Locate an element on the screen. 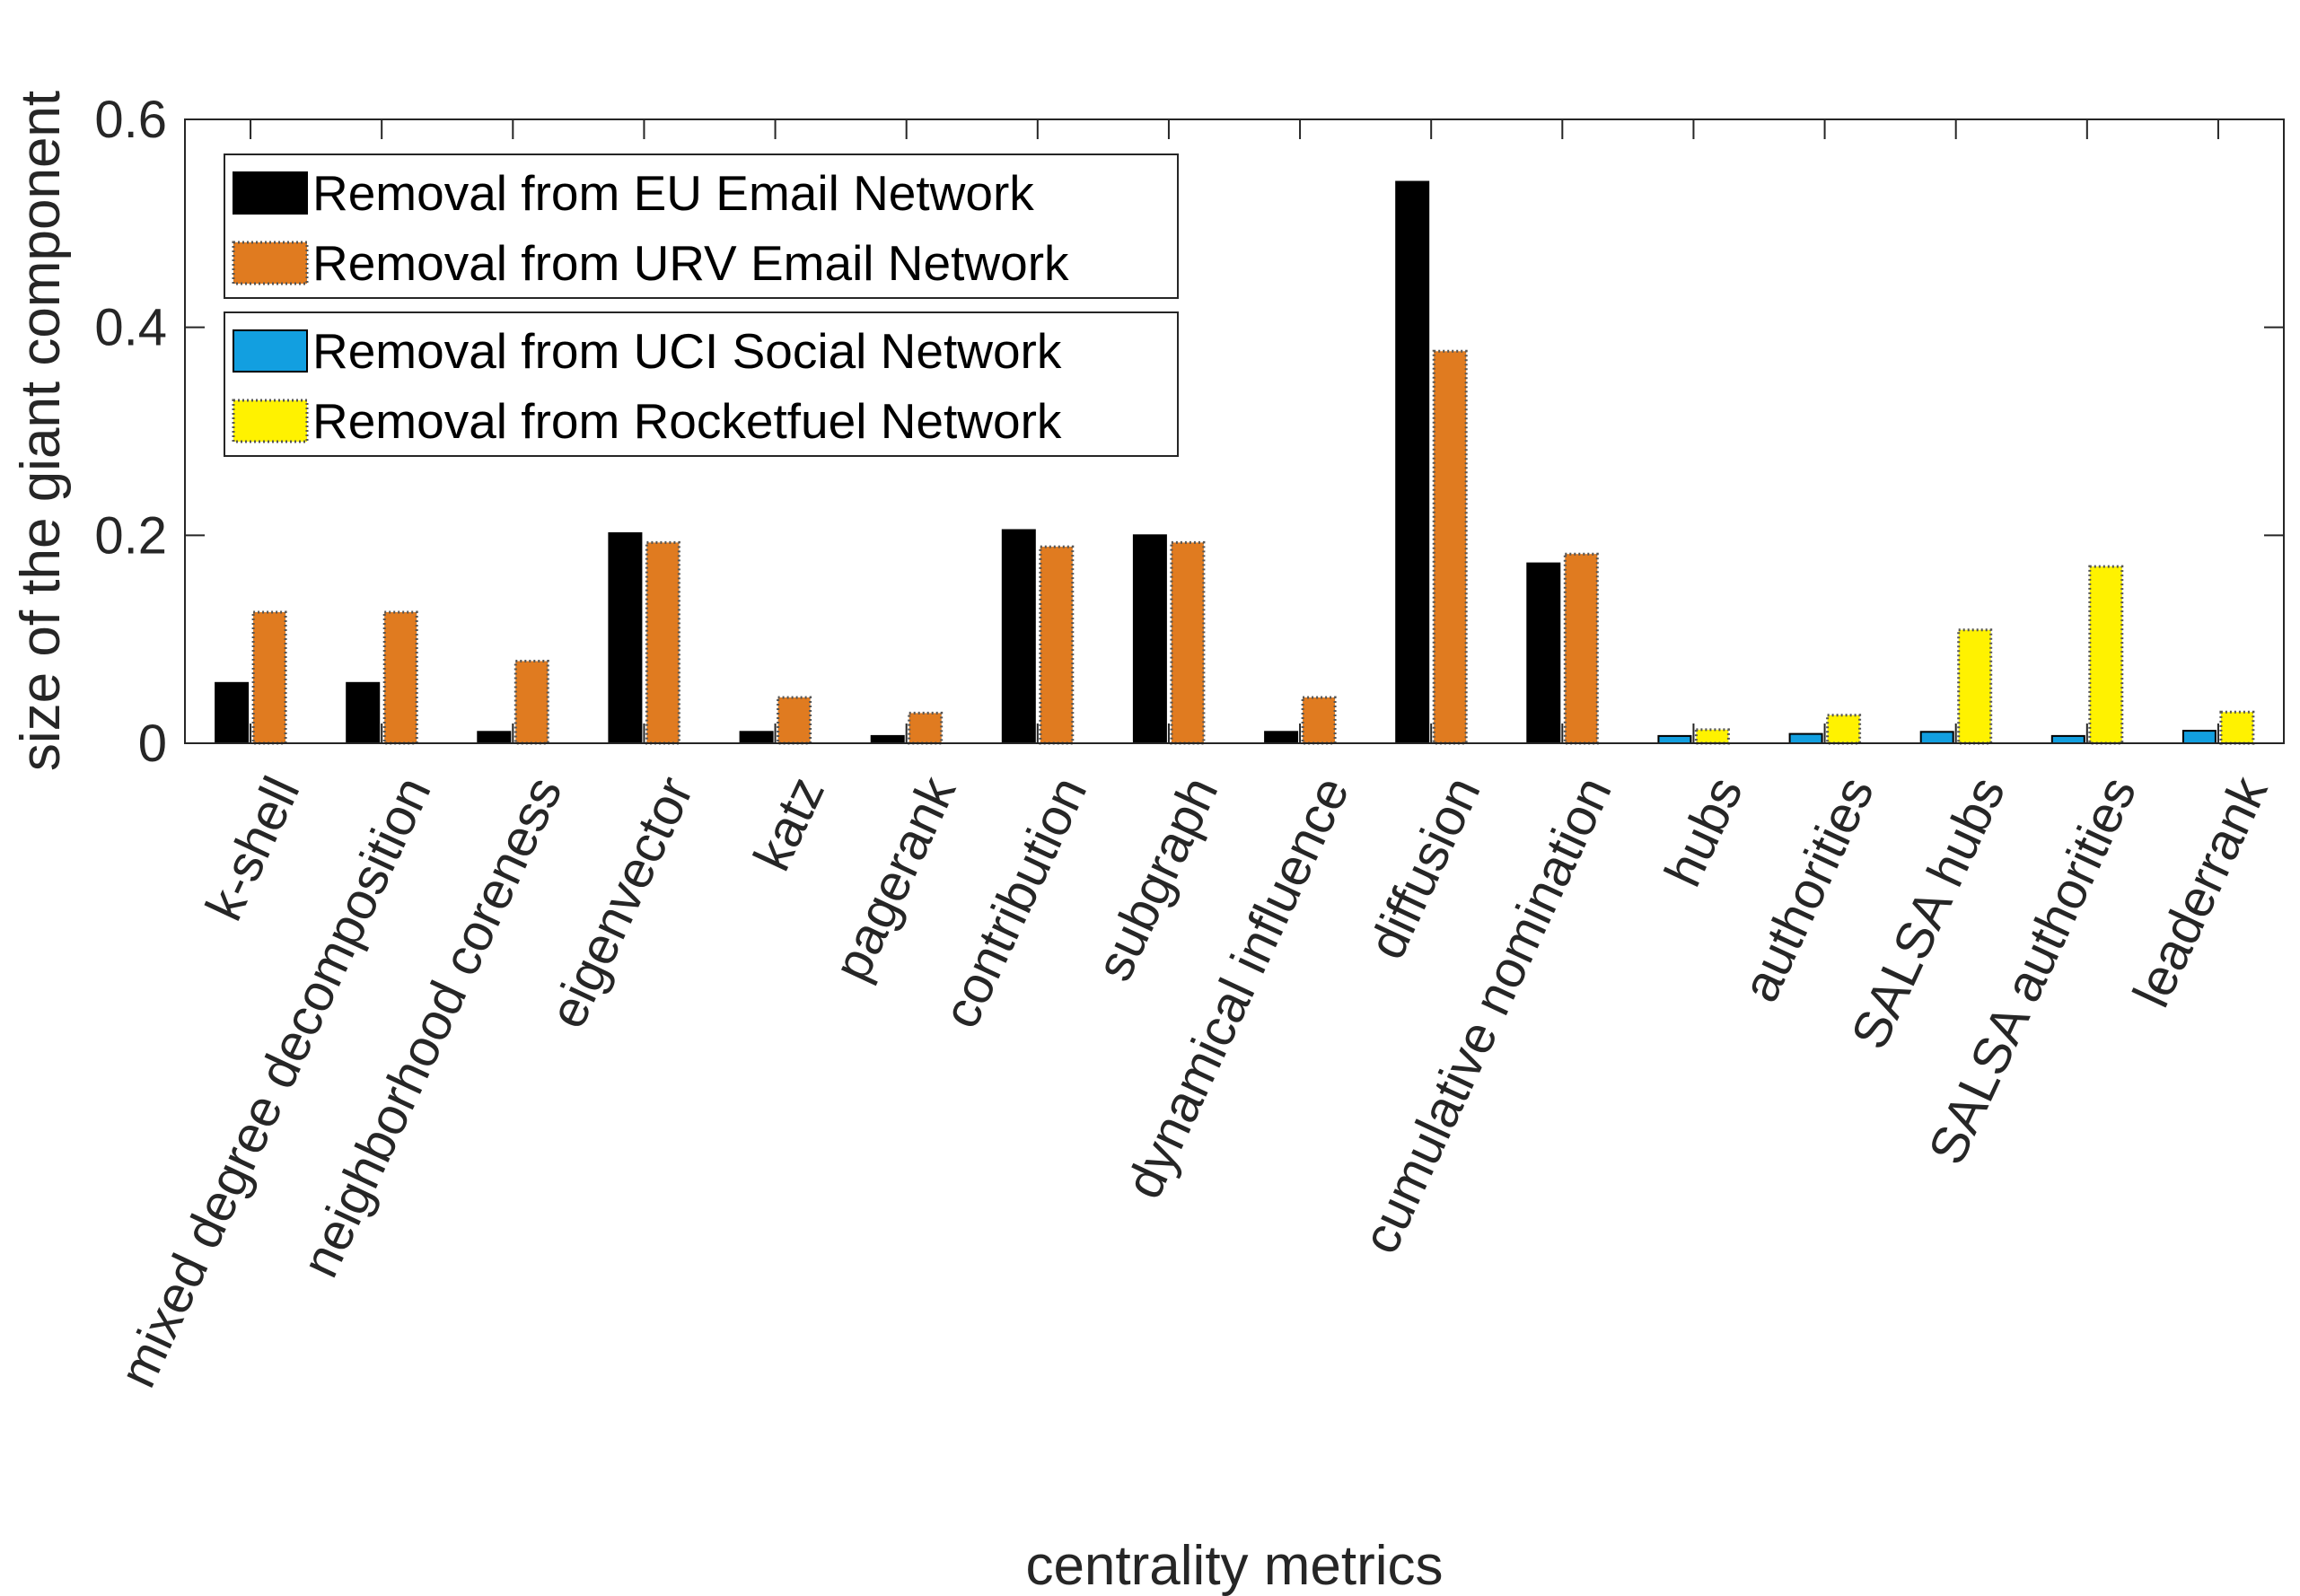 The image size is (2300, 1596). legend-label-rocketfuel-network: Removal from Rocketfuel Network is located at coordinates (687, 421).